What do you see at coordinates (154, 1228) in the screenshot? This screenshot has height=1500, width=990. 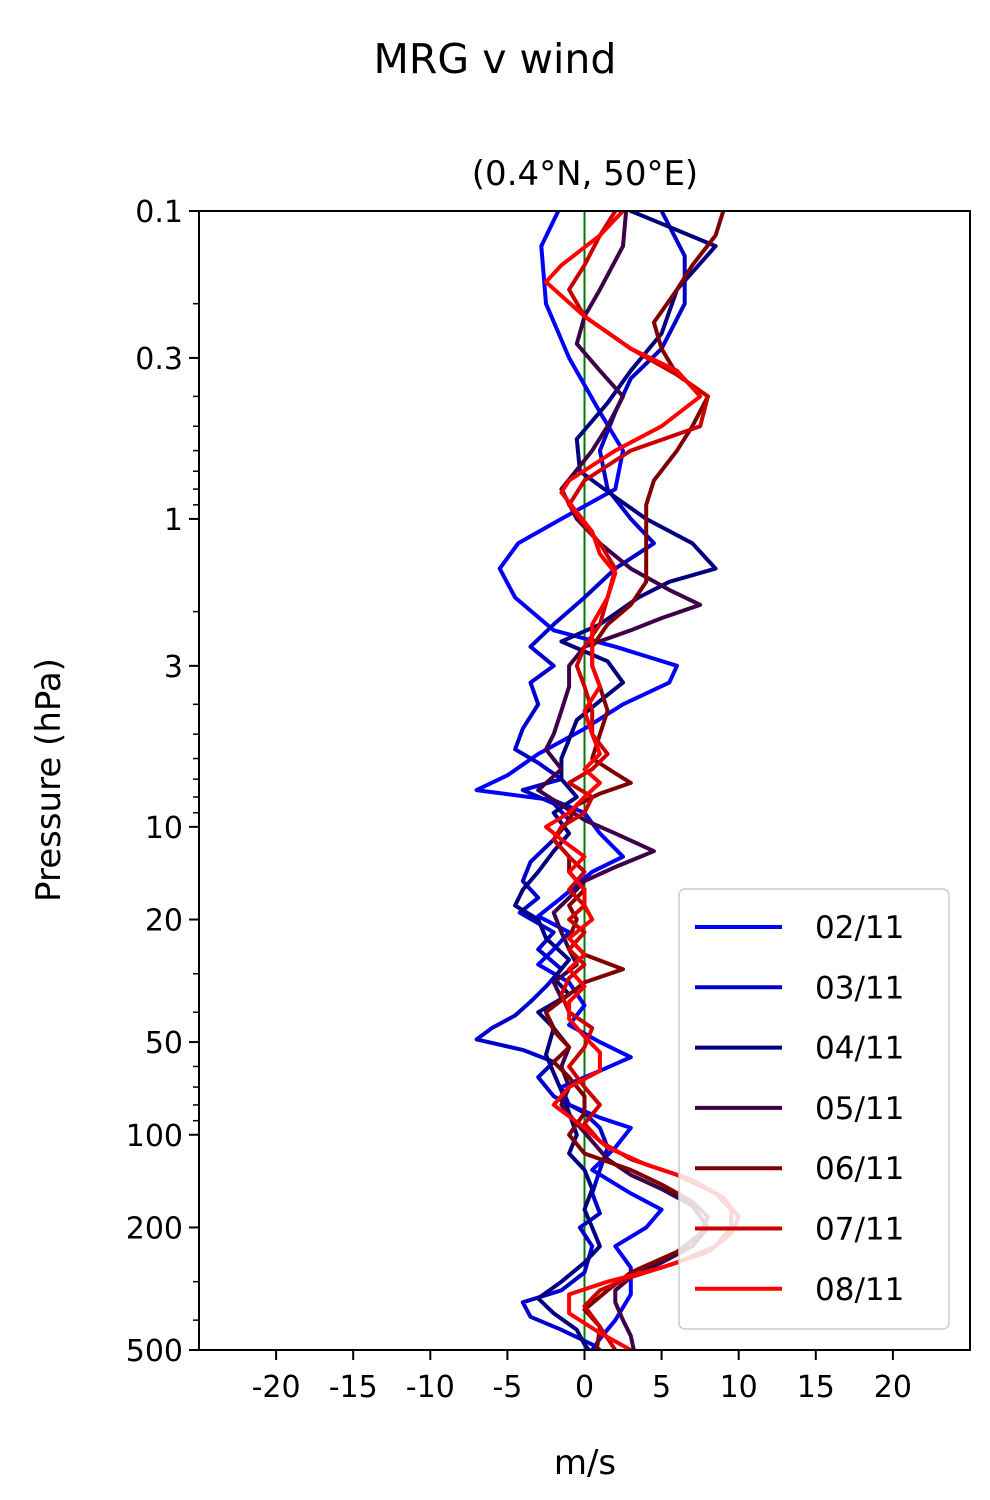 I see `y-tick-label: 200` at bounding box center [154, 1228].